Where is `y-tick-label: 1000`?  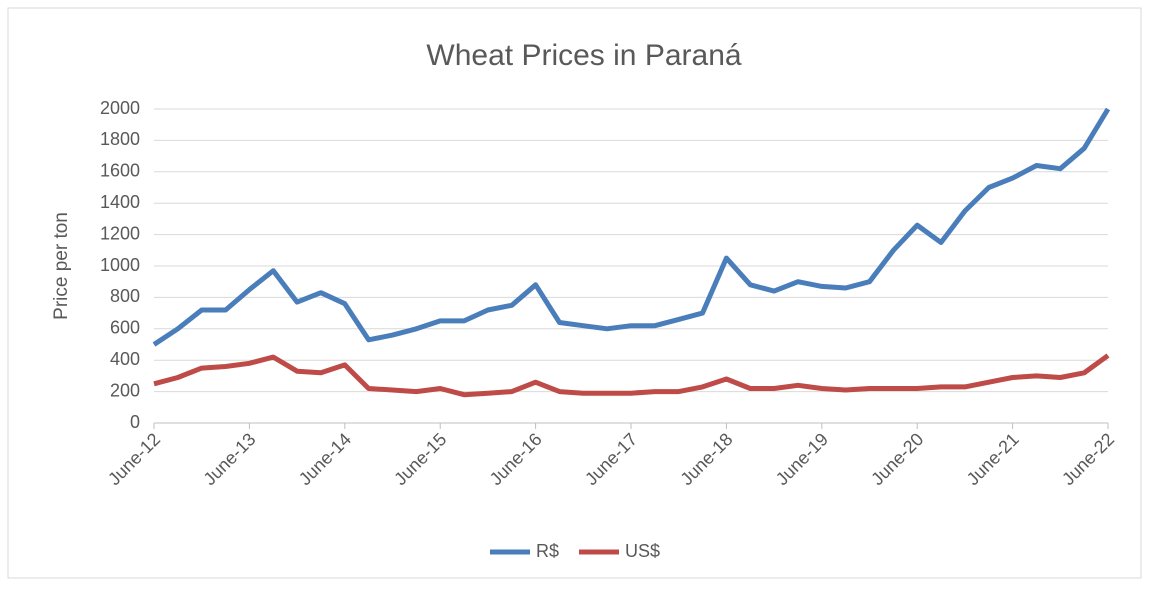
y-tick-label: 1000 is located at coordinates (120, 265).